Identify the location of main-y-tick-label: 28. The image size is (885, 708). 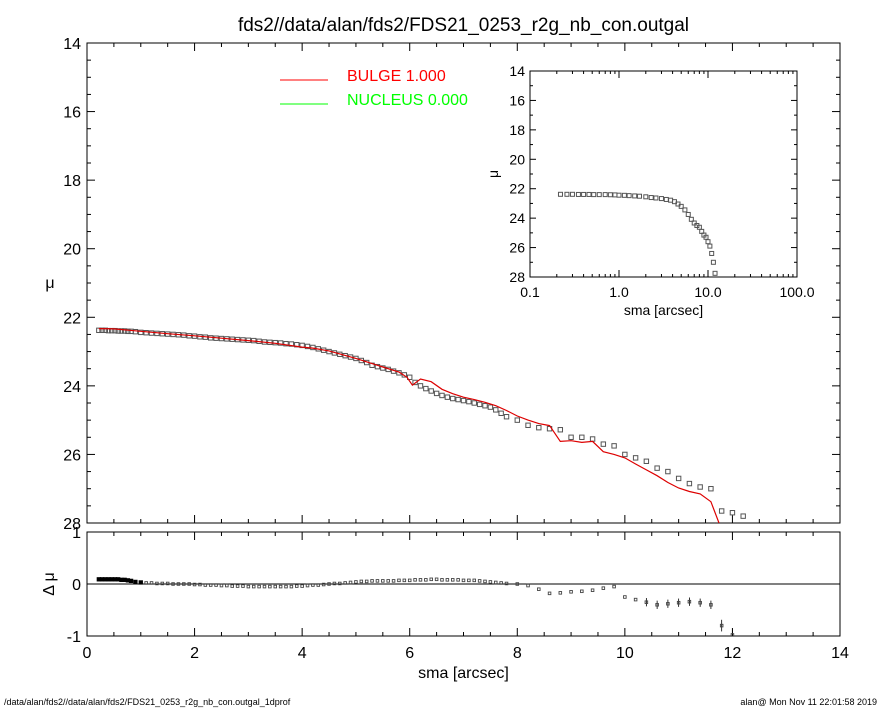
(72, 524).